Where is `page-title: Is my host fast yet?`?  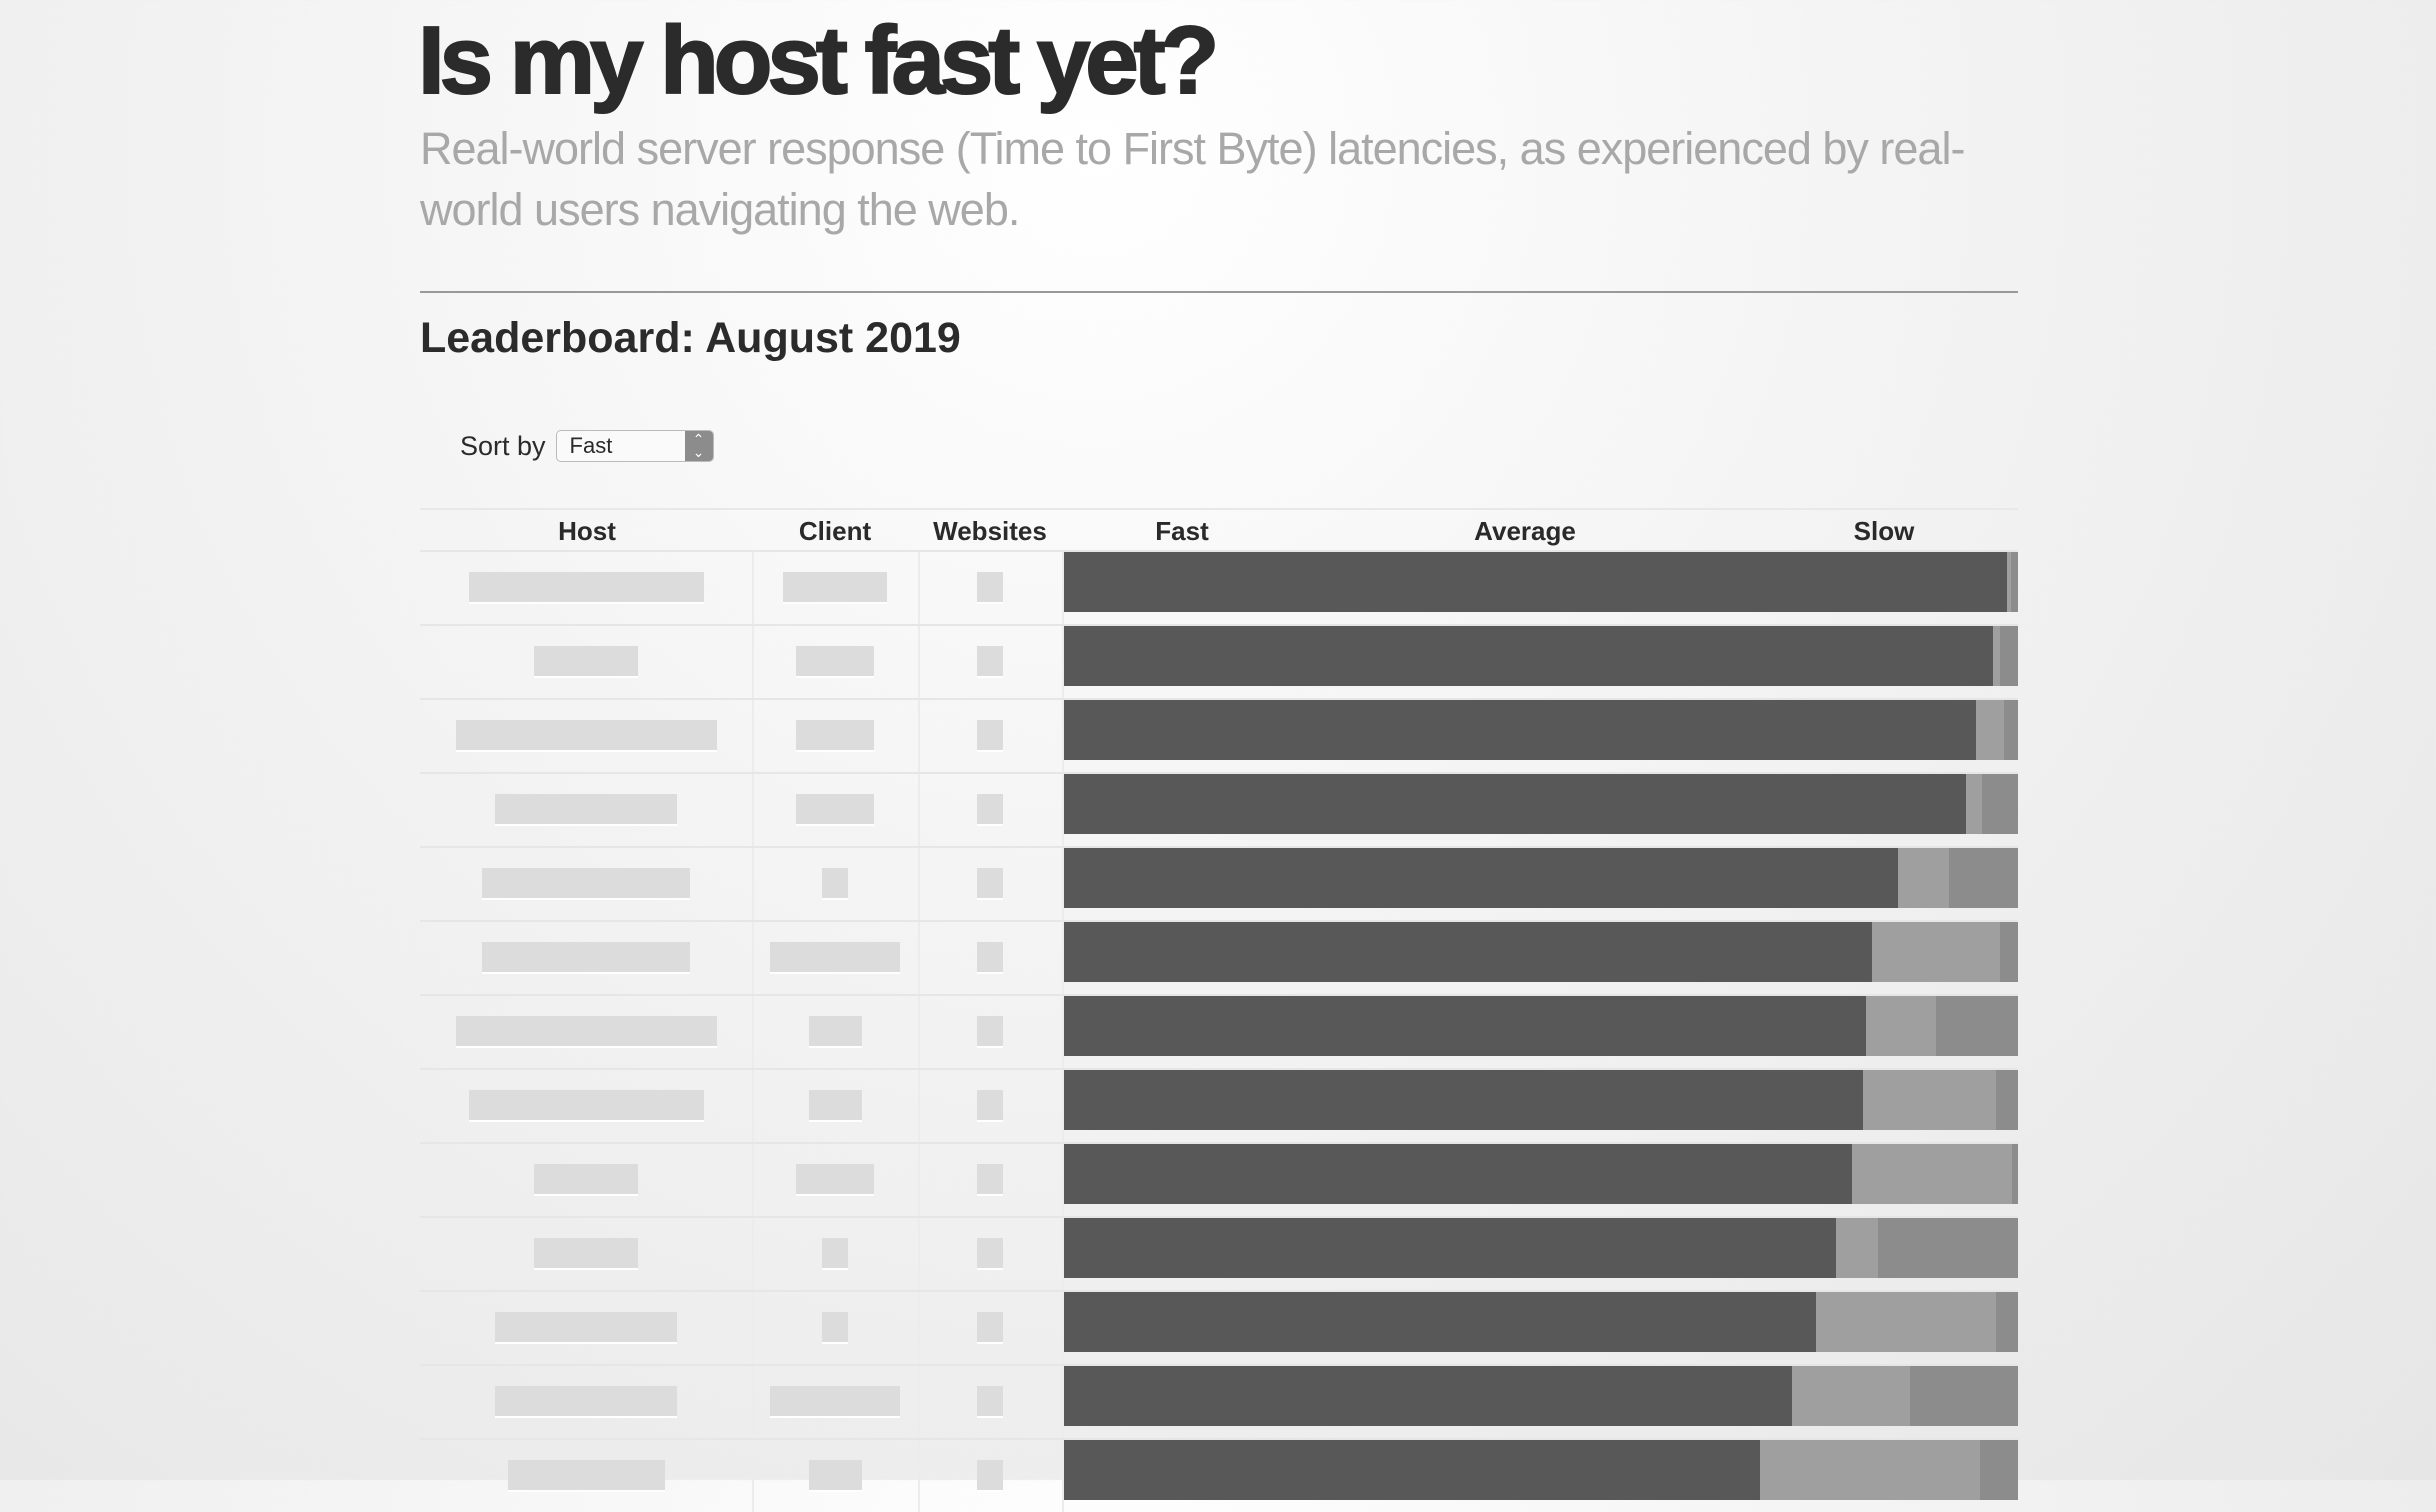
page-title: Is my host fast yet? is located at coordinates (818, 60).